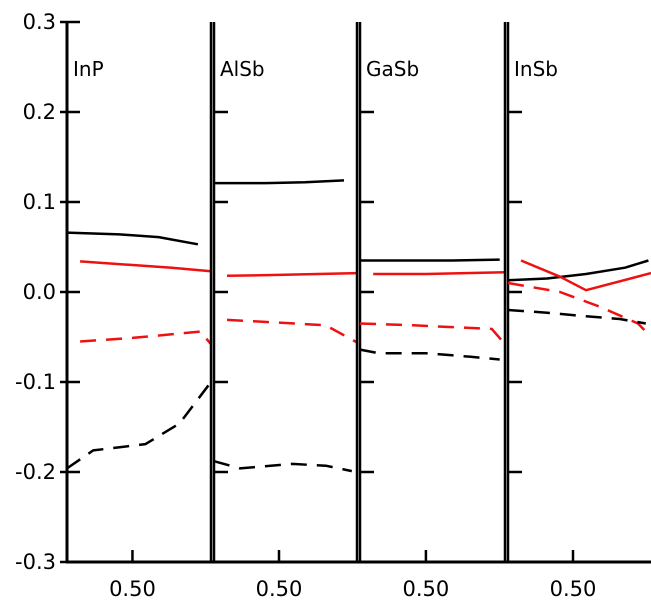 The width and height of the screenshot is (651, 604). I want to click on y-tick-label: -0.2, so click(35, 472).